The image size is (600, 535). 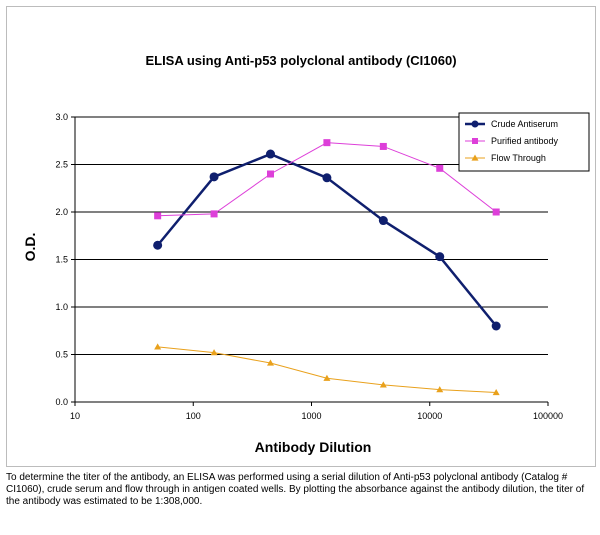 I want to click on series-purified-antibody, so click(x=327, y=179).